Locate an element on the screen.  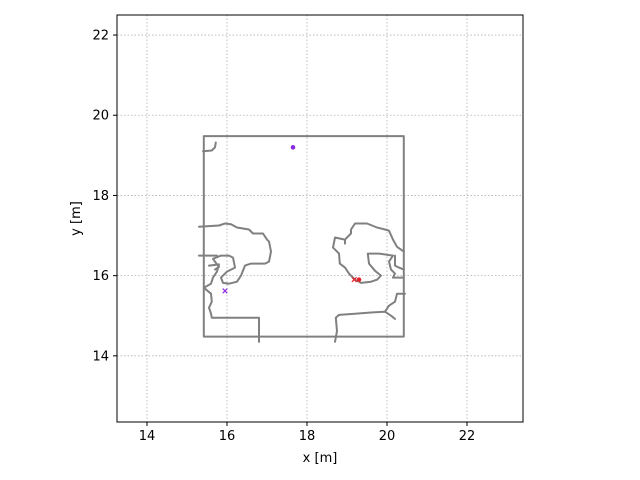
pose-markers is located at coordinates (292, 219).